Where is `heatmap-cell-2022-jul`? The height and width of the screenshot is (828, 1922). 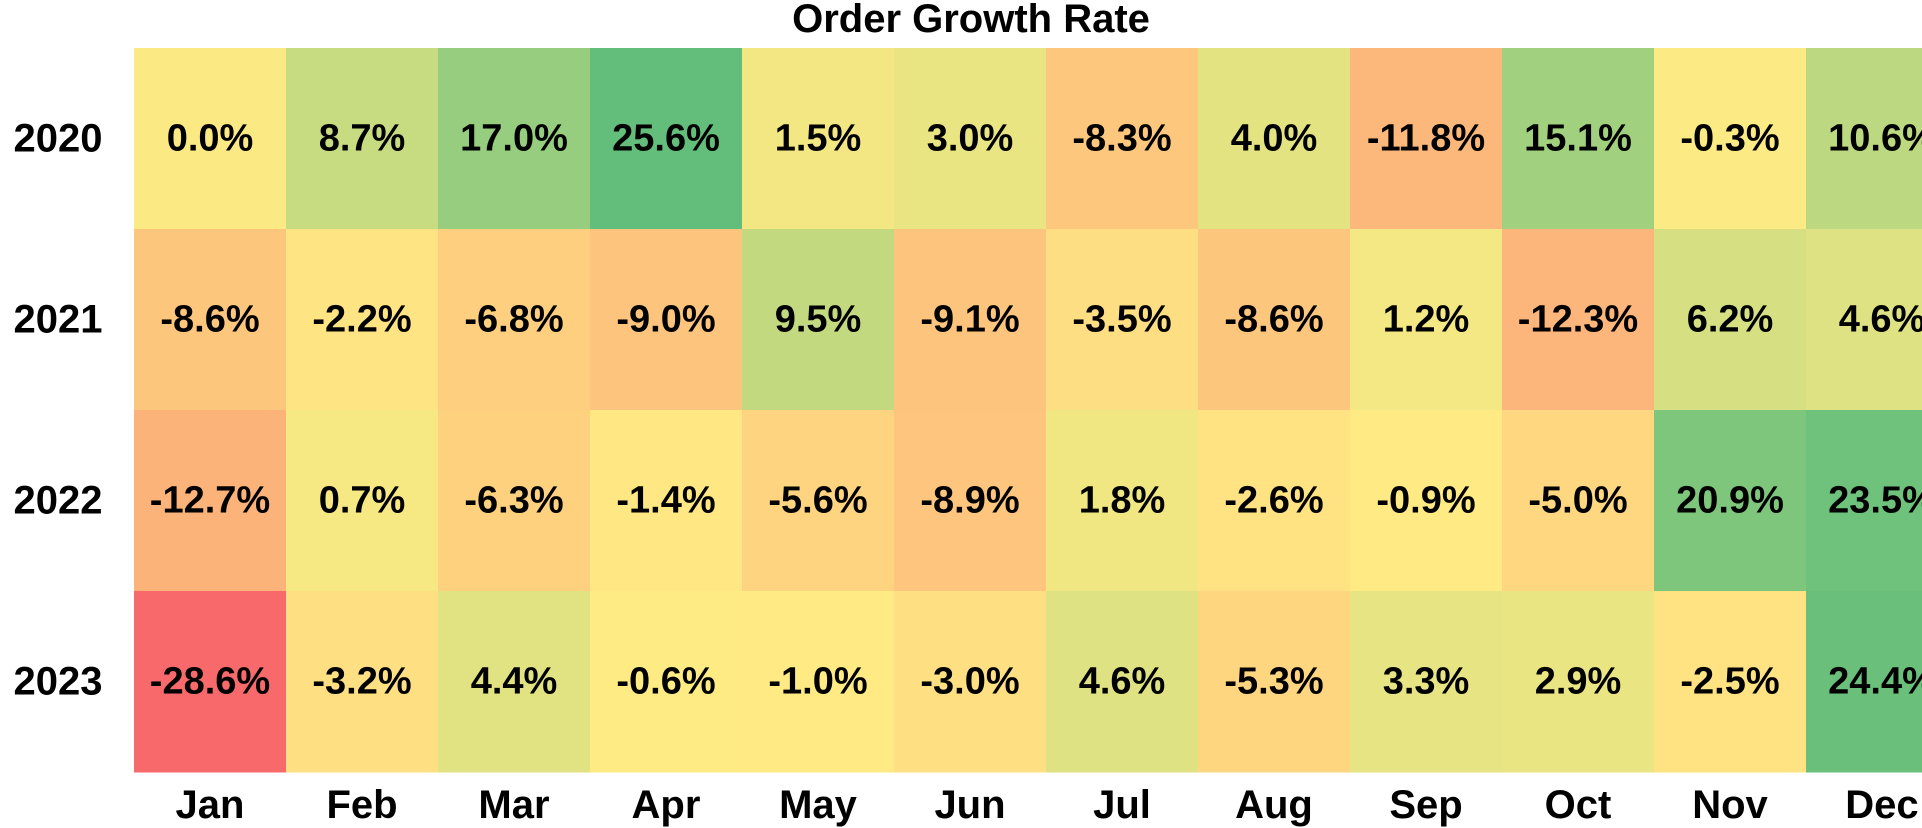 heatmap-cell-2022-jul is located at coordinates (1122, 501).